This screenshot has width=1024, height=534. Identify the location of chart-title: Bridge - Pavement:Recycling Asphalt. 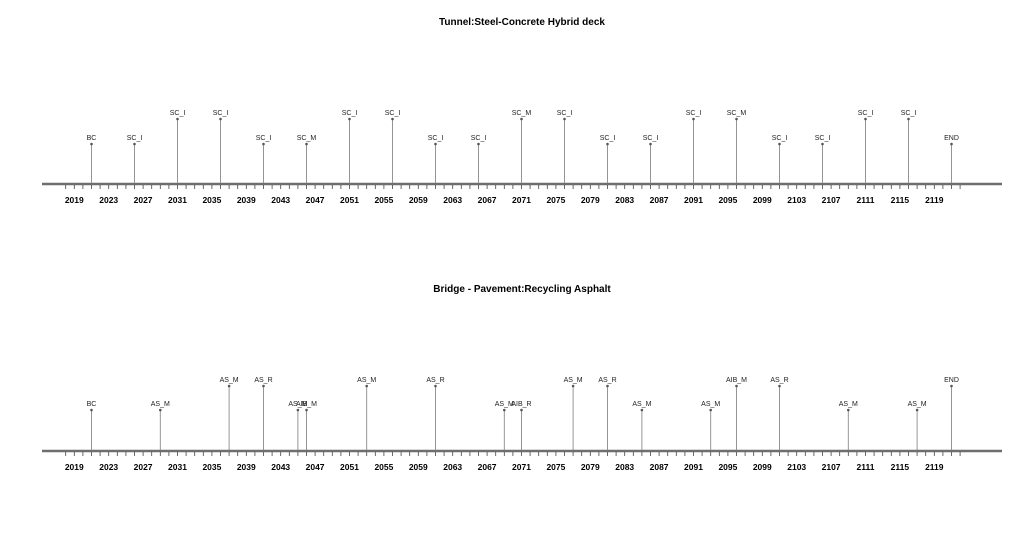
(522, 289).